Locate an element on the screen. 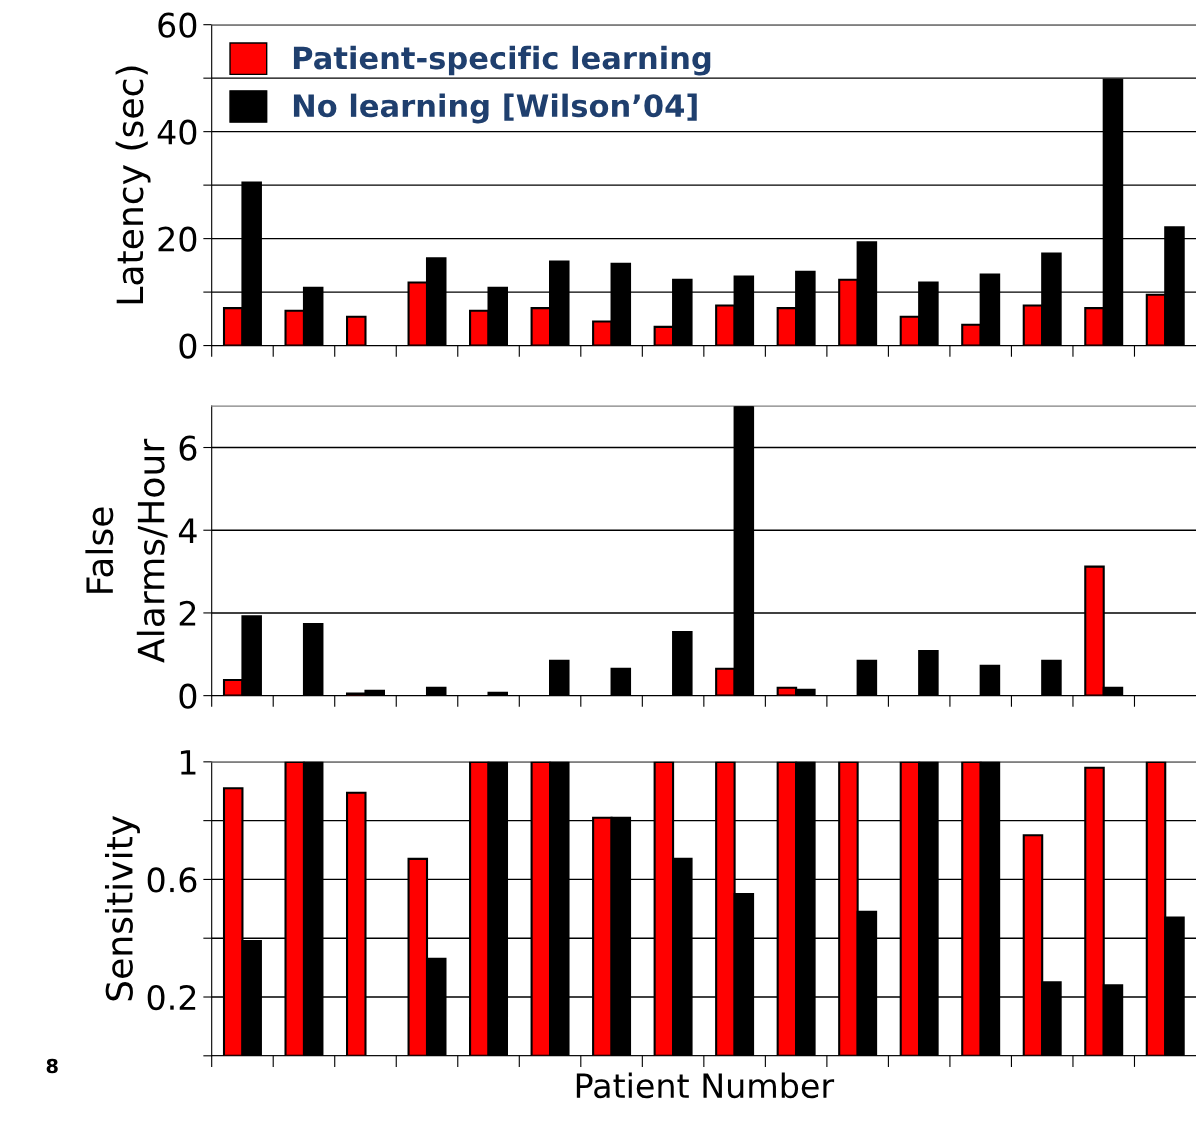 The image size is (1196, 1122). y-axis-title: Latency (sec) is located at coordinates (133, 185).